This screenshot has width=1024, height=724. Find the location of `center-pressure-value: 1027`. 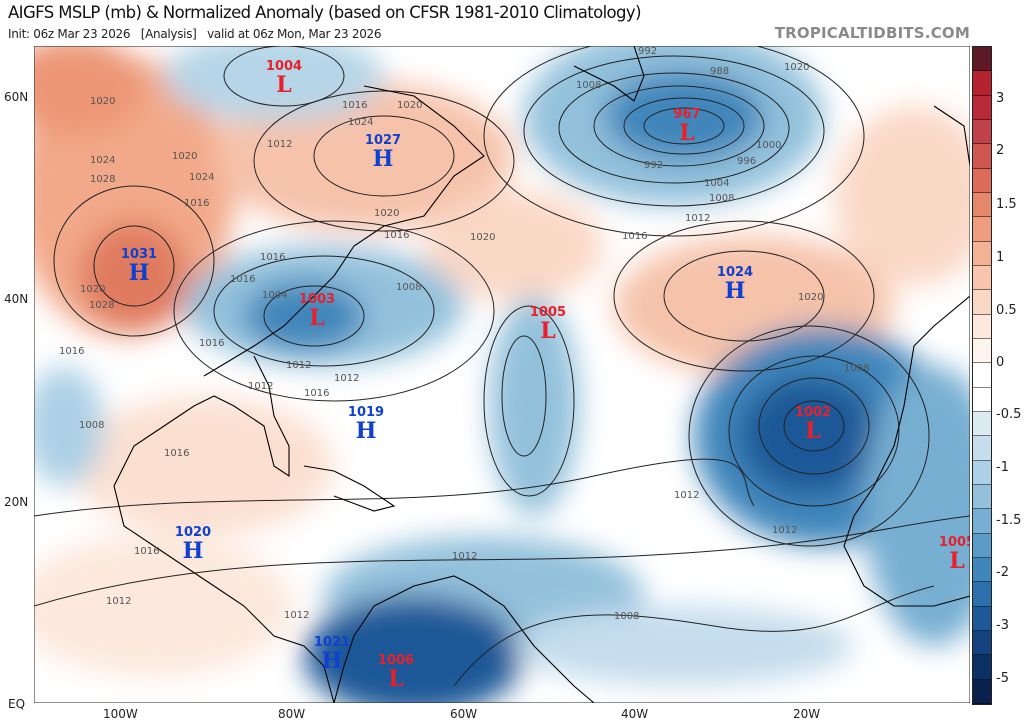

center-pressure-value: 1027 is located at coordinates (383, 140).